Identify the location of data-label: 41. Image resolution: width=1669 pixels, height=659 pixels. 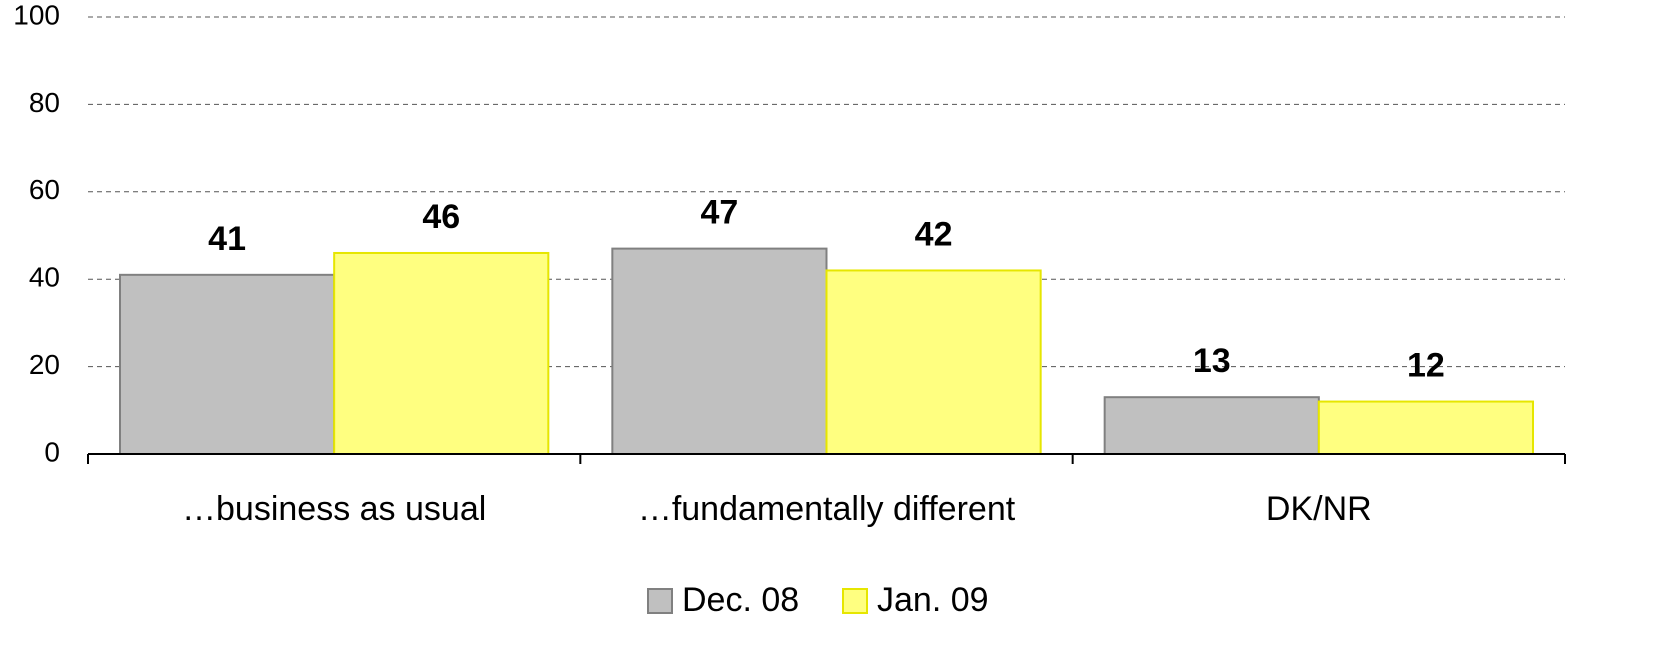
(227, 239).